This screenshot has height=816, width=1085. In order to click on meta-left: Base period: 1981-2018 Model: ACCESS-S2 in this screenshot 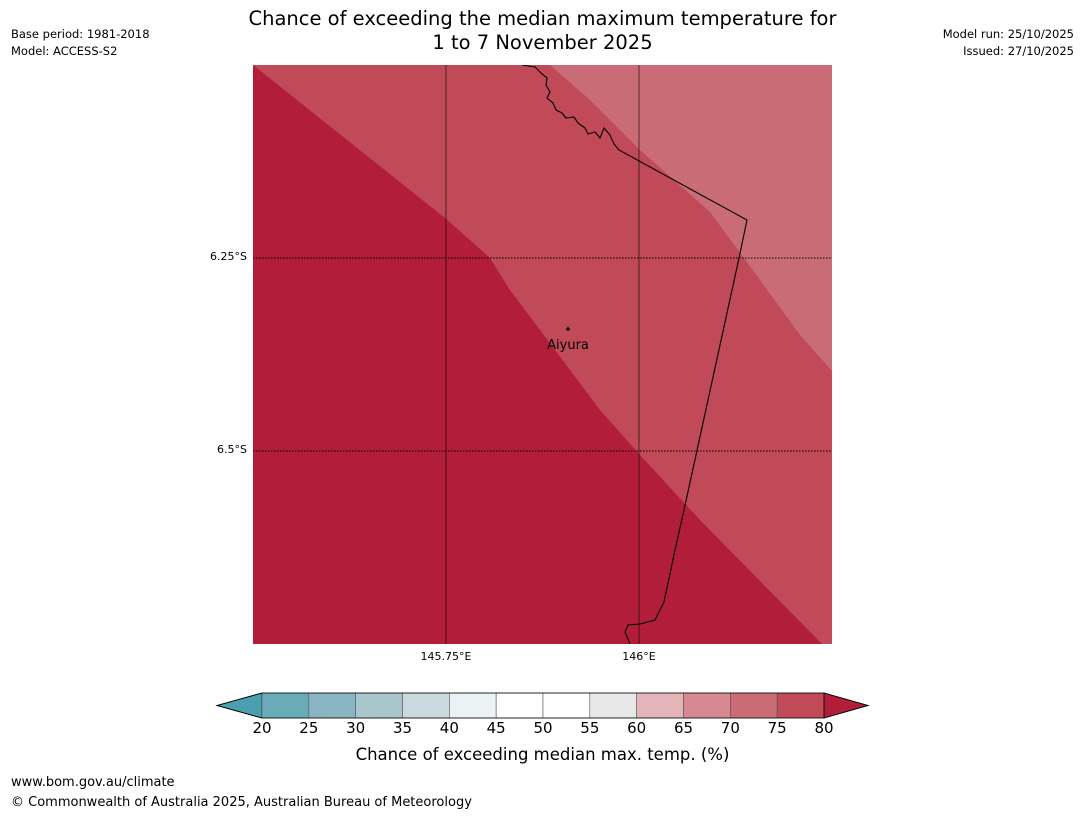, I will do `click(80, 42)`.